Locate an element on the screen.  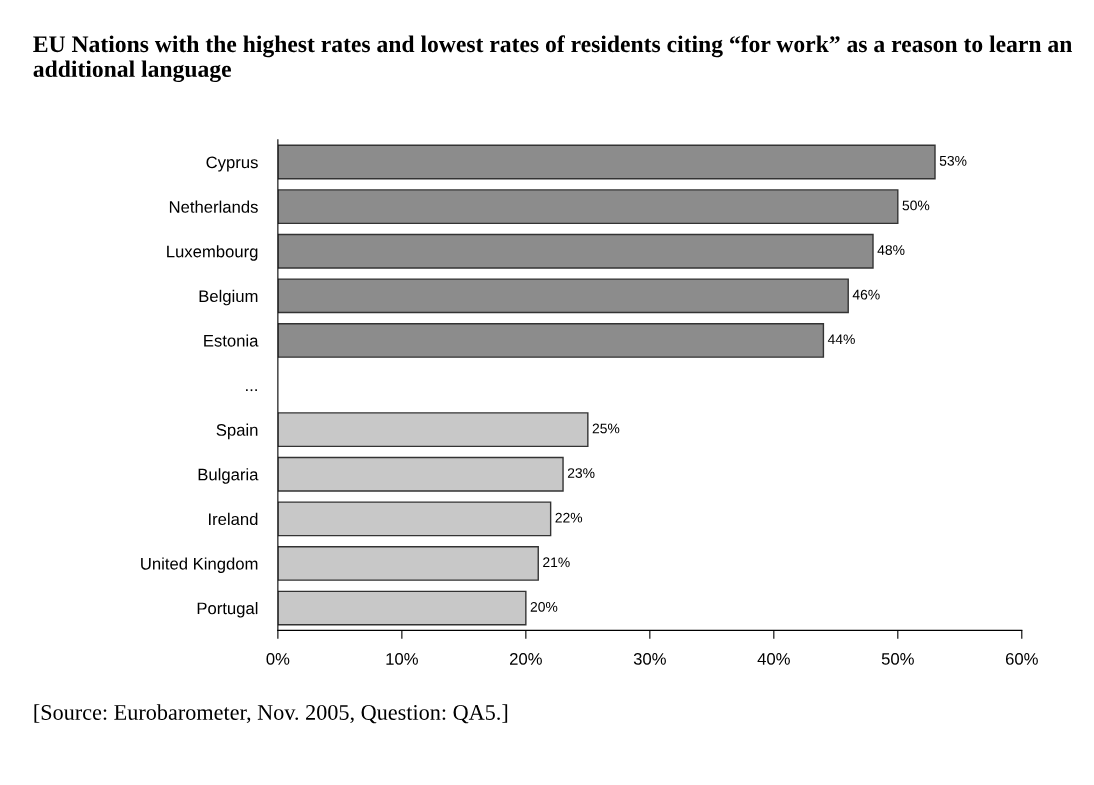
data-label: 53% is located at coordinates (953, 160).